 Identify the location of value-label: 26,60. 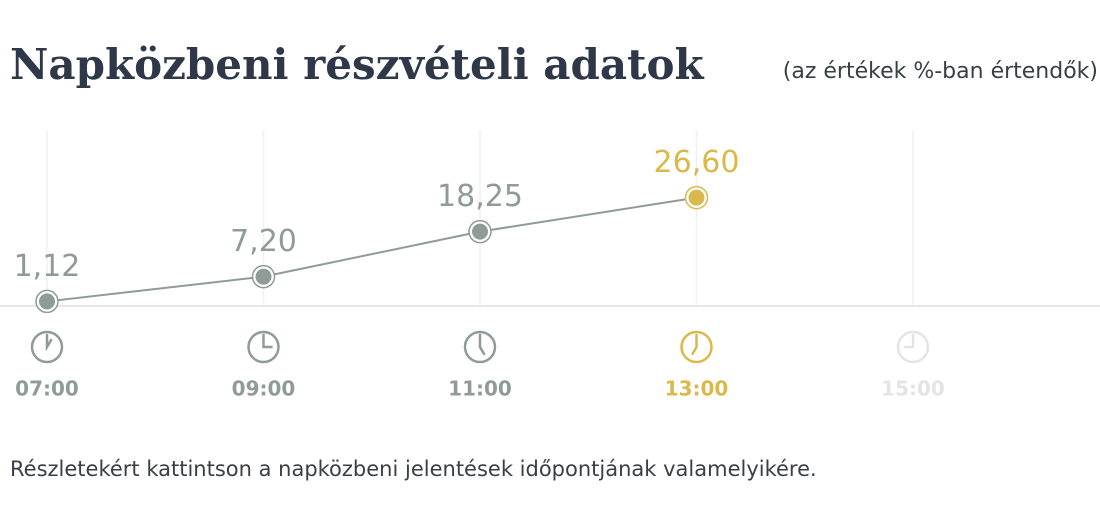
(697, 162).